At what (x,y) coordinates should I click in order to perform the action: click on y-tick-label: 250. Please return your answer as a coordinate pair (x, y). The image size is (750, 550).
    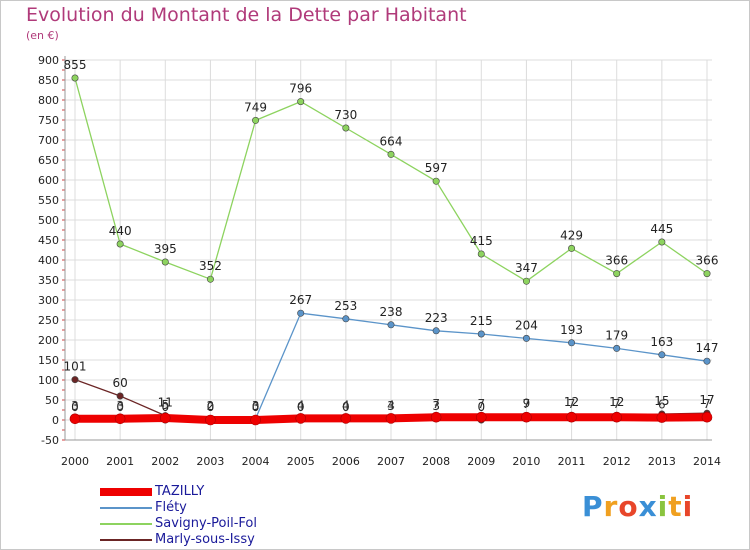
    Looking at the image, I should click on (48, 320).